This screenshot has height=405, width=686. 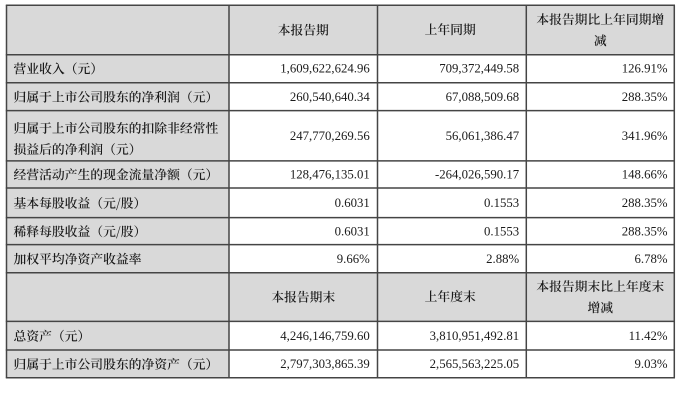 I want to click on svg-text: -264,026,590.17, so click(x=477, y=175).